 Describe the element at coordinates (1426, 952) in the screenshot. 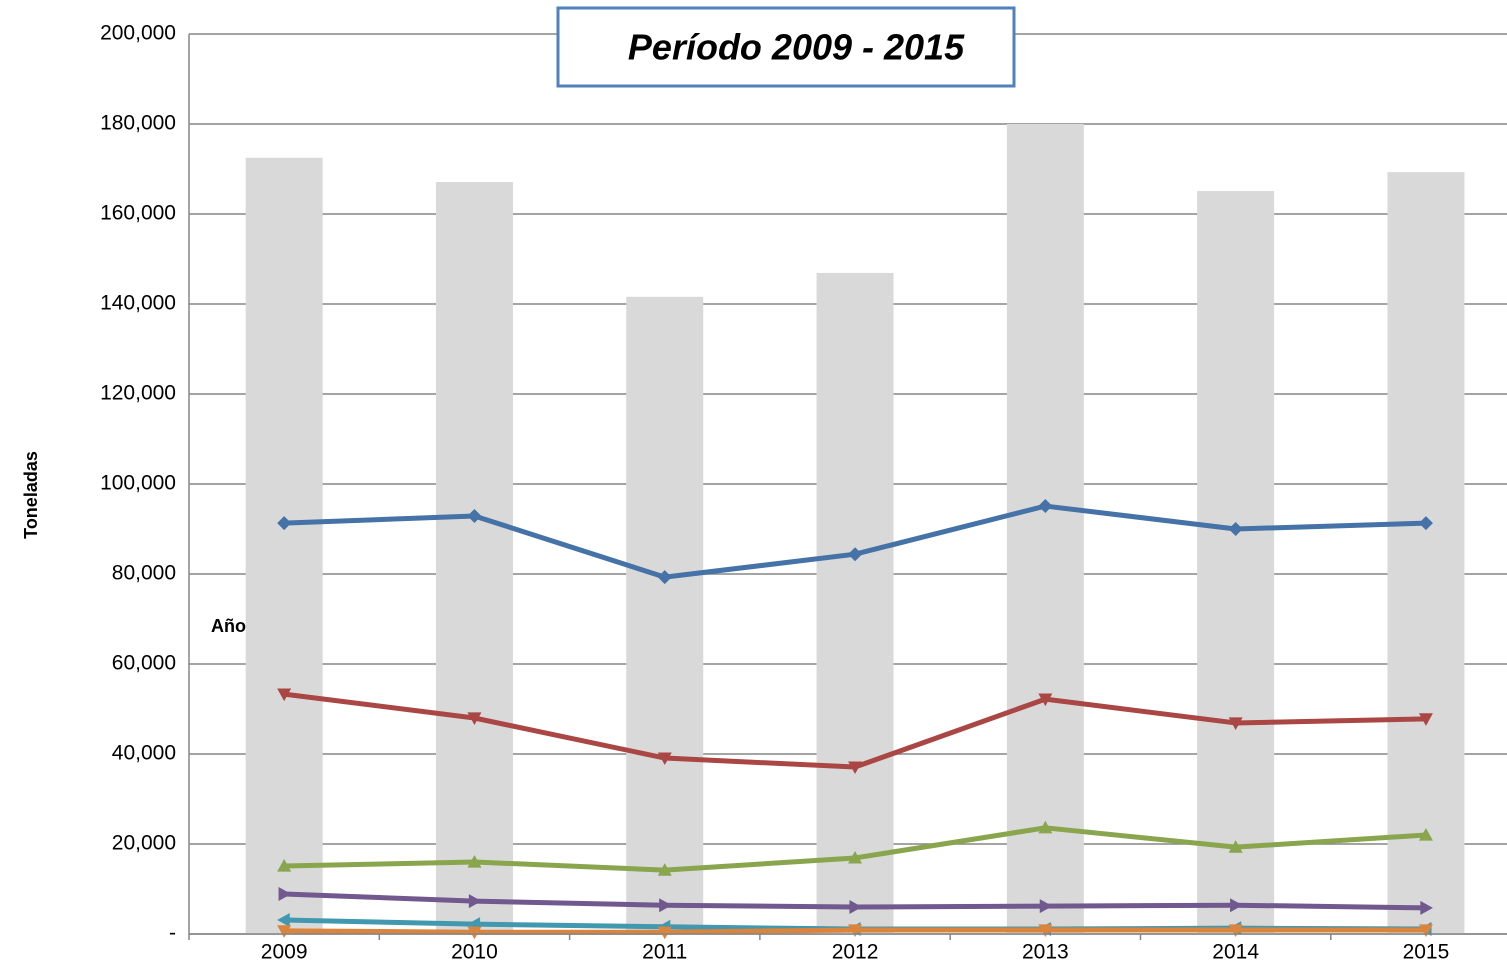

I see `x-tick-label: 2015` at that location.